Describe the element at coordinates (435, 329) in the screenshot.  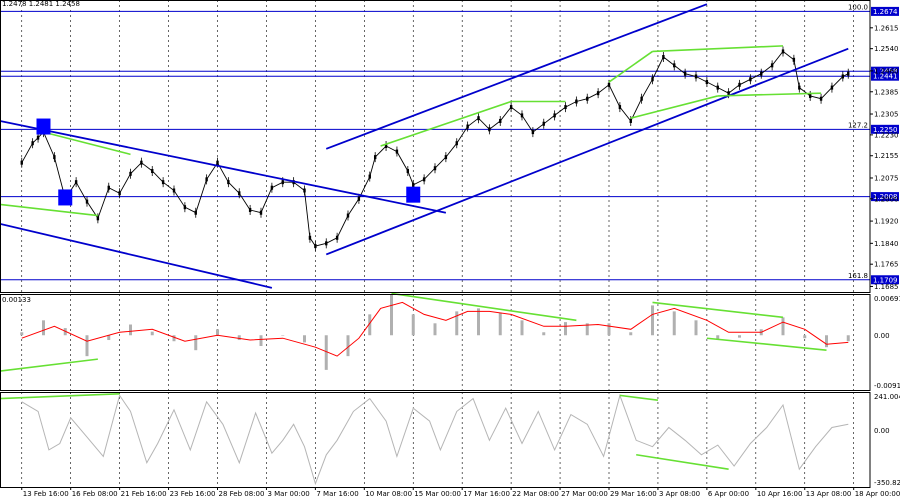
I see `macd-signal-line` at that location.